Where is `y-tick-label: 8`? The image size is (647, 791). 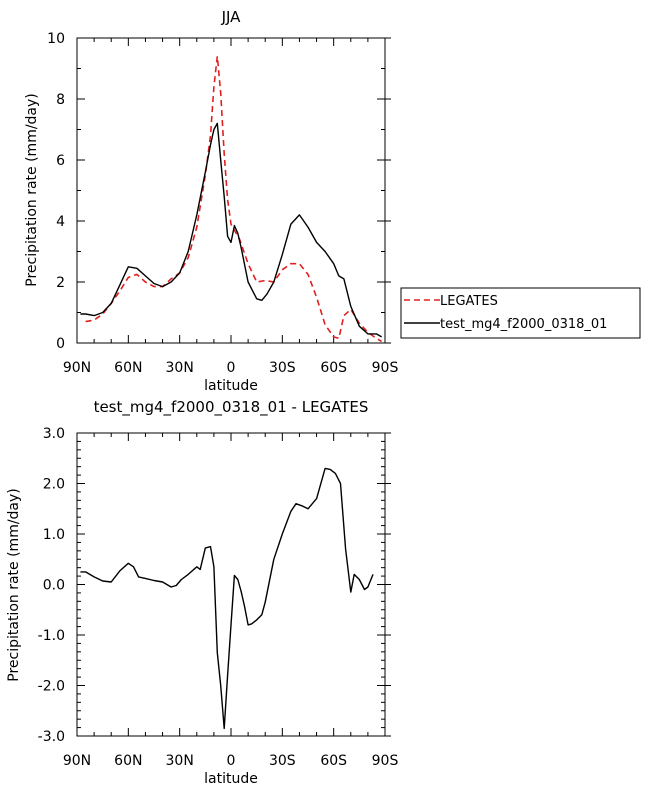
y-tick-label: 8 is located at coordinates (60, 100).